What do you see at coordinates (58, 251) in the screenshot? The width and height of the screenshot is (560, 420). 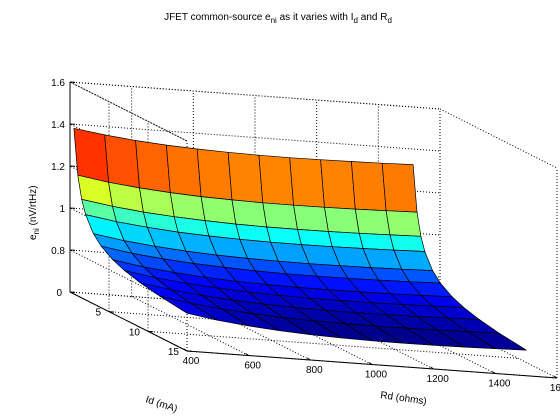 I see `z-tick-label: 0.8` at bounding box center [58, 251].